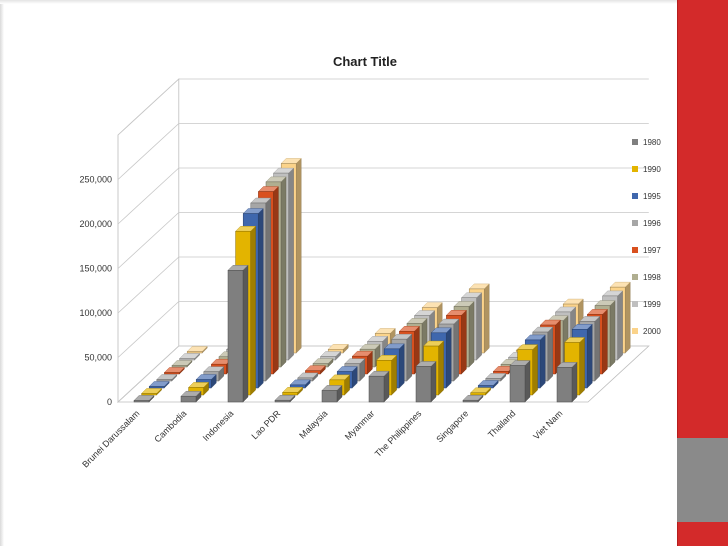  I want to click on y-tick-label: 150,000, so click(95, 269).